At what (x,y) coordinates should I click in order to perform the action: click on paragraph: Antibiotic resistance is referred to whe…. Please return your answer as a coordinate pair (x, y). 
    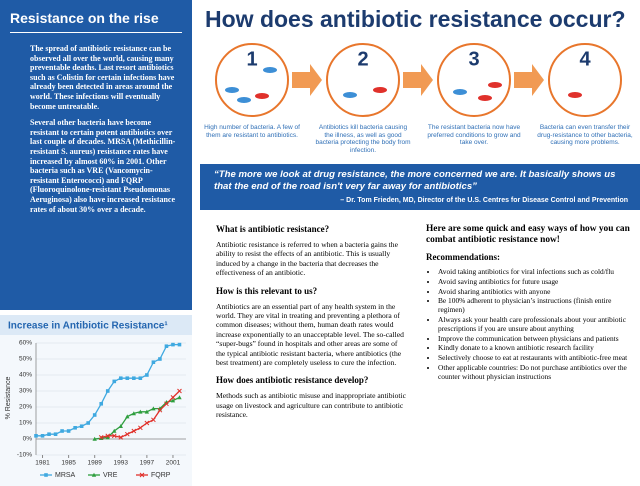
    Looking at the image, I should click on (307, 259).